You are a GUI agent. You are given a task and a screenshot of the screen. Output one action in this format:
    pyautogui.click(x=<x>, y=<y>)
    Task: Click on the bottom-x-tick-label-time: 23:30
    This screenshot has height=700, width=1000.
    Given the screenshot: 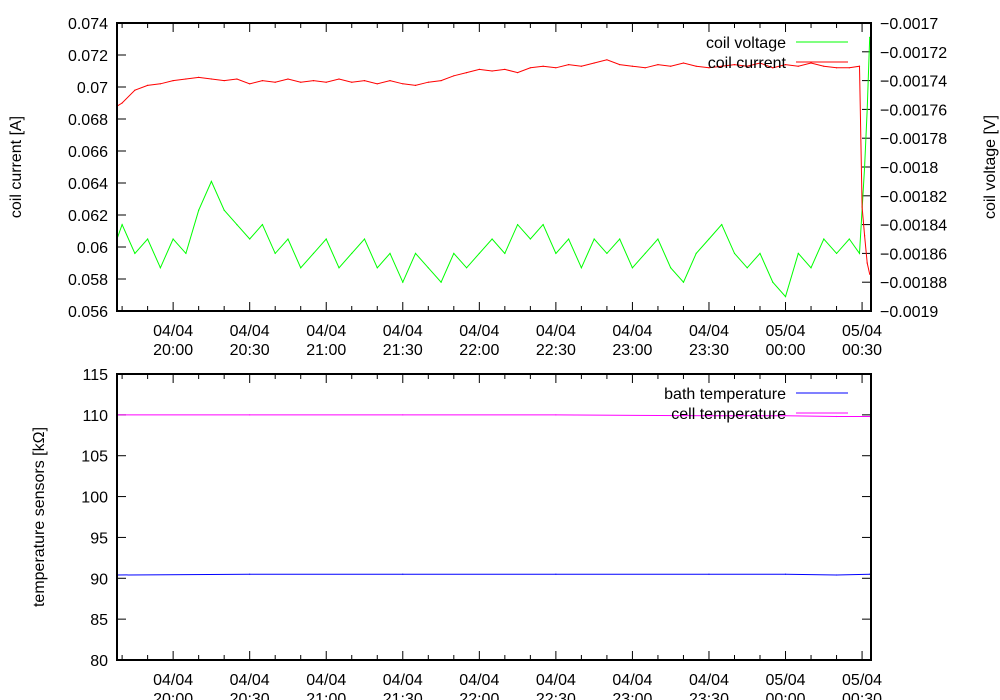 What is the action you would take?
    pyautogui.click(x=709, y=695)
    